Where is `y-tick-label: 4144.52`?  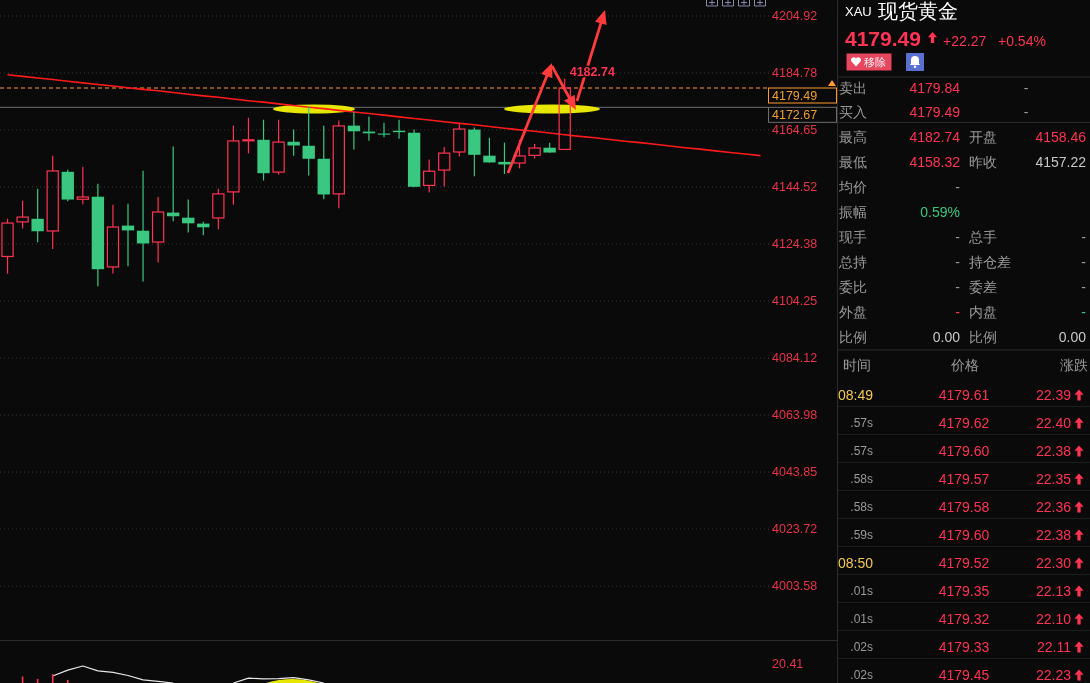
y-tick-label: 4144.52 is located at coordinates (795, 187).